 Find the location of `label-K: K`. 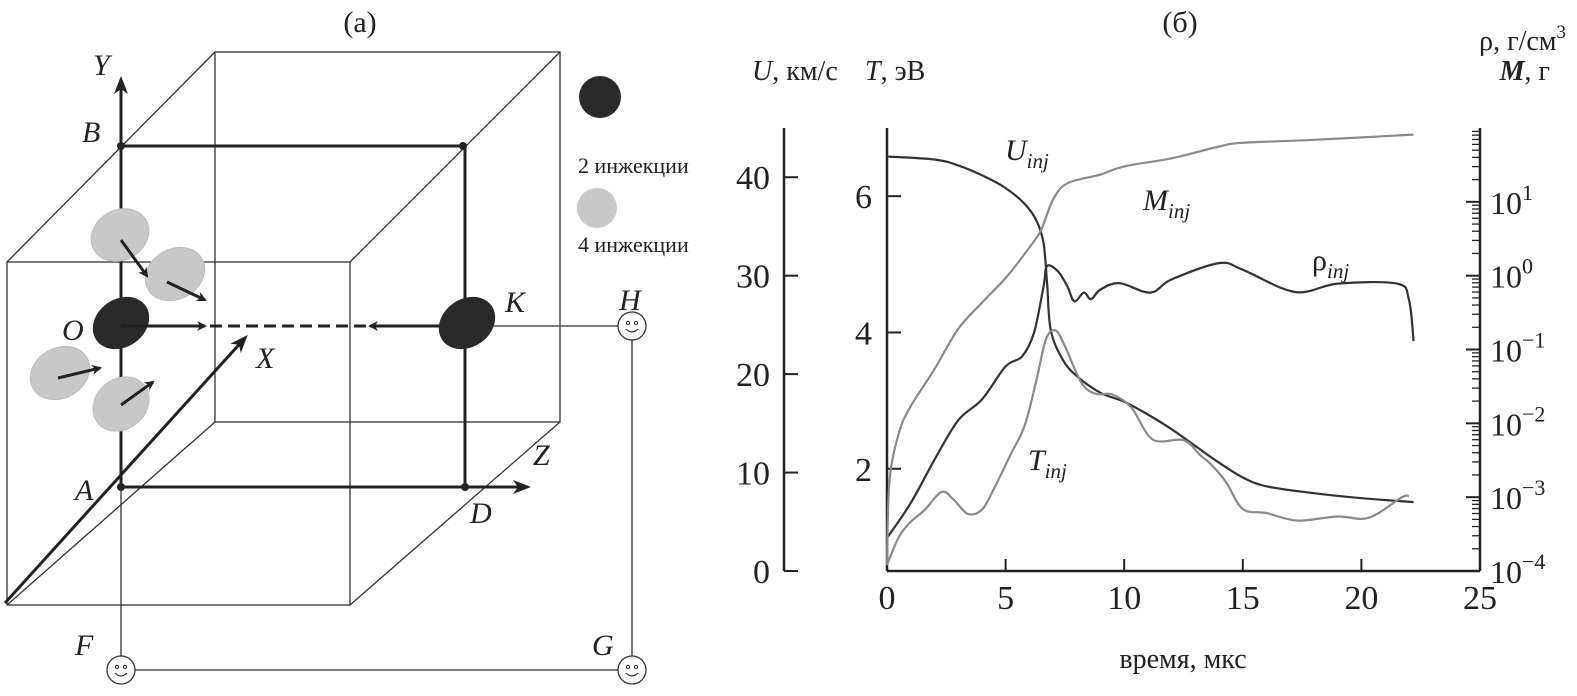

label-K: K is located at coordinates (515, 302).